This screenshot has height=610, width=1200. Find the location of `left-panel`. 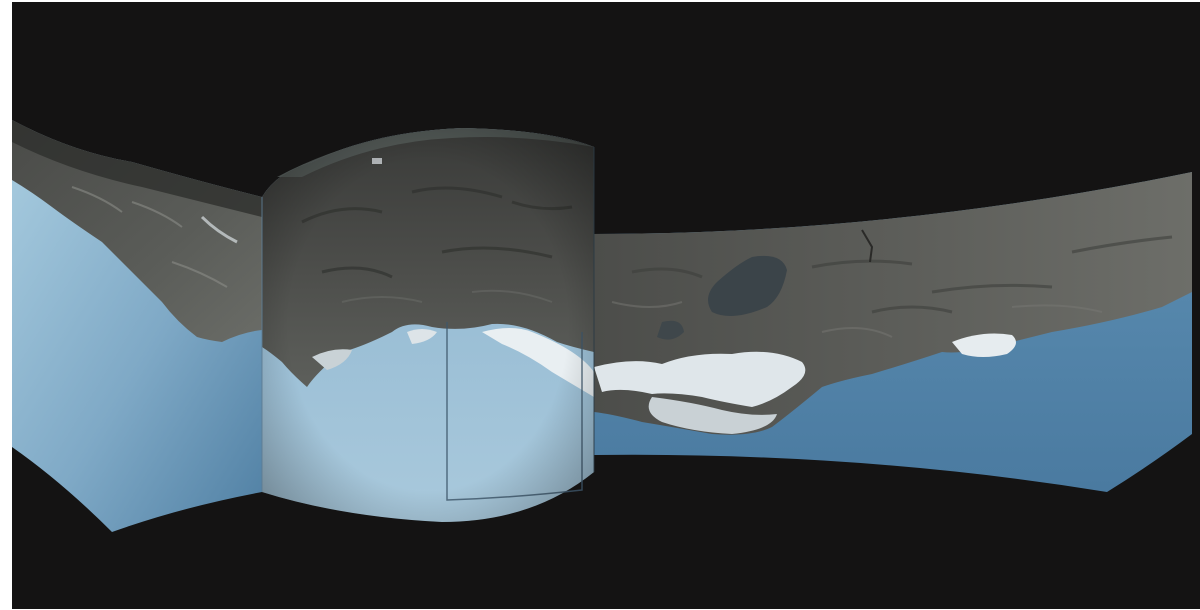

left-panel is located at coordinates (137, 326).